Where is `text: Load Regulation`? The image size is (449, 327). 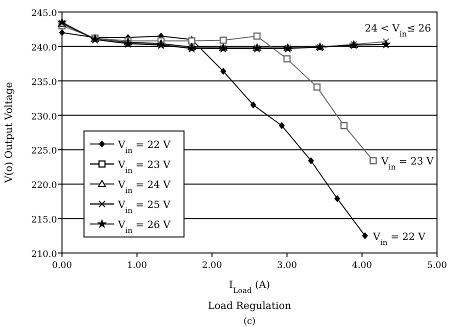 text: Load Regulation is located at coordinates (250, 306).